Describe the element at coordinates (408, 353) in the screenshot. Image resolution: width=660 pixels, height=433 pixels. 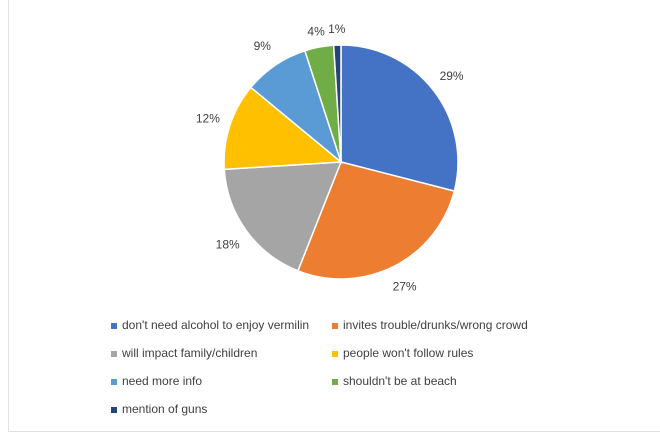
I see `legend-label-4: people won't follow rules` at that location.